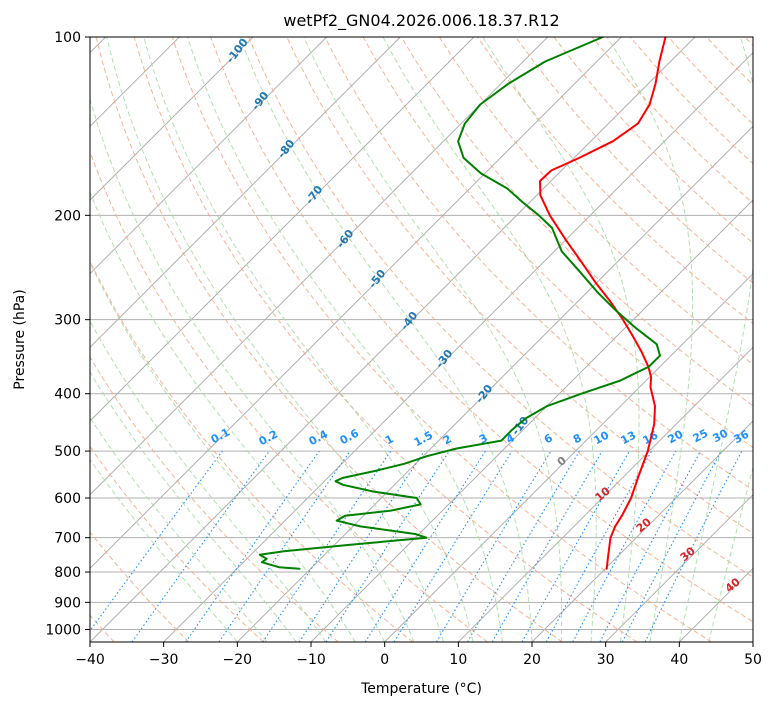 The image size is (775, 708). Describe the element at coordinates (679, 660) in the screenshot. I see `x-tick-label: 40` at that location.